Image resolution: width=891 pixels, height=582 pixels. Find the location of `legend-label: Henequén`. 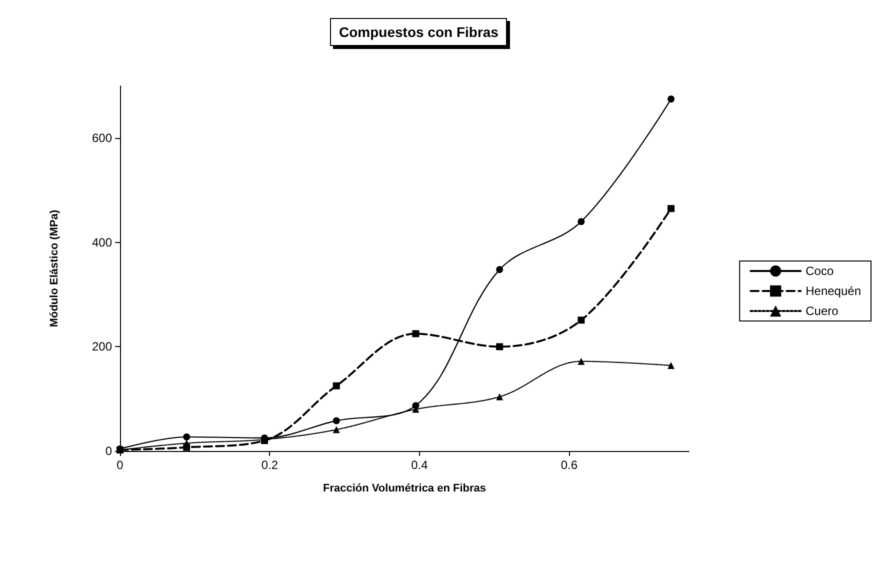

legend-label: Henequén is located at coordinates (834, 291).